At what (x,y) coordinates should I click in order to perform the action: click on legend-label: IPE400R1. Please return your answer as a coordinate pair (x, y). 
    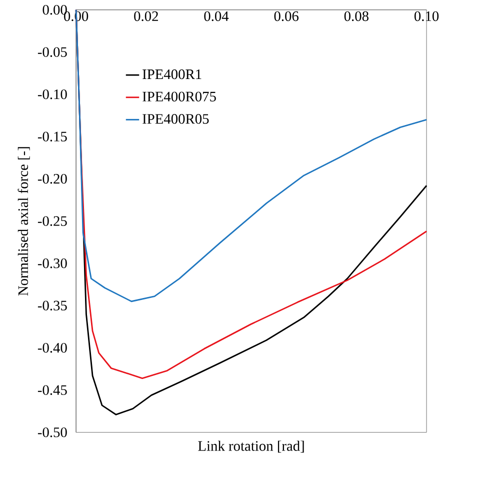
    Looking at the image, I should click on (172, 74).